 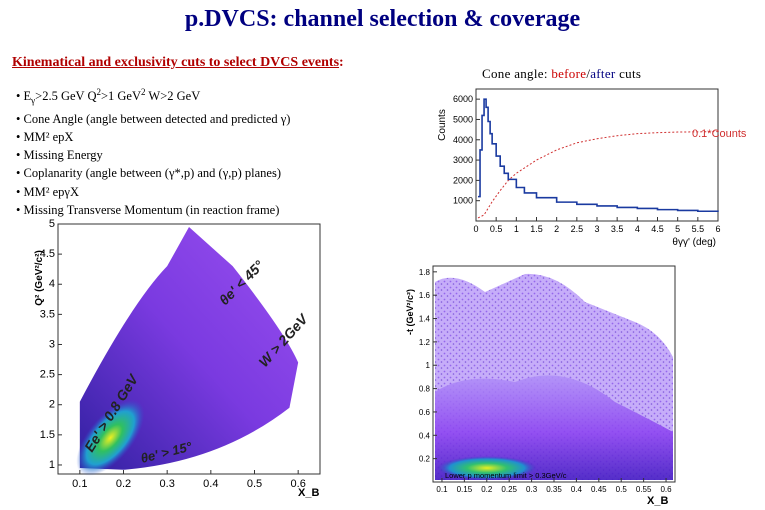 What do you see at coordinates (717, 229) in the screenshot?
I see `cone-x-tick-label: 6` at bounding box center [717, 229].